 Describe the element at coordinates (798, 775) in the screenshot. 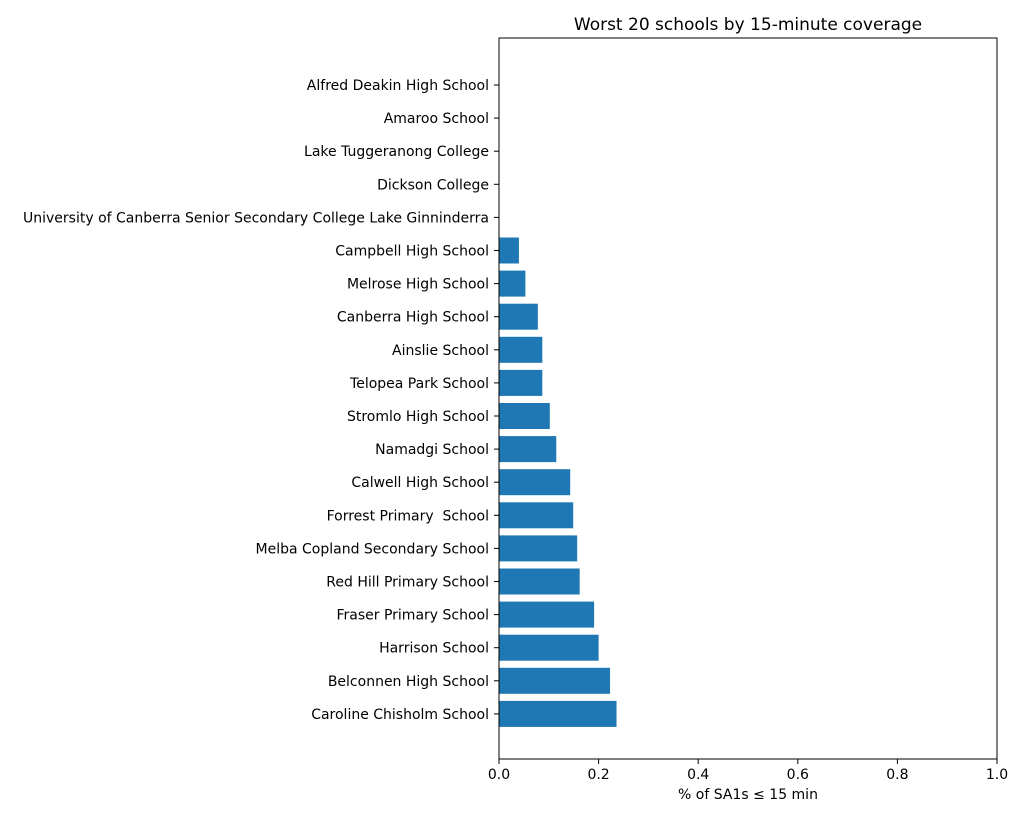

I see `x-tick-label: 0.6` at that location.